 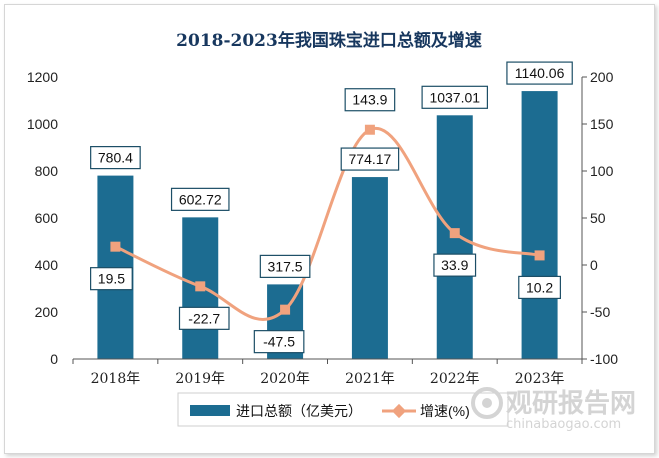 I want to click on growth-value-label-group: 10.2, so click(x=539, y=287).